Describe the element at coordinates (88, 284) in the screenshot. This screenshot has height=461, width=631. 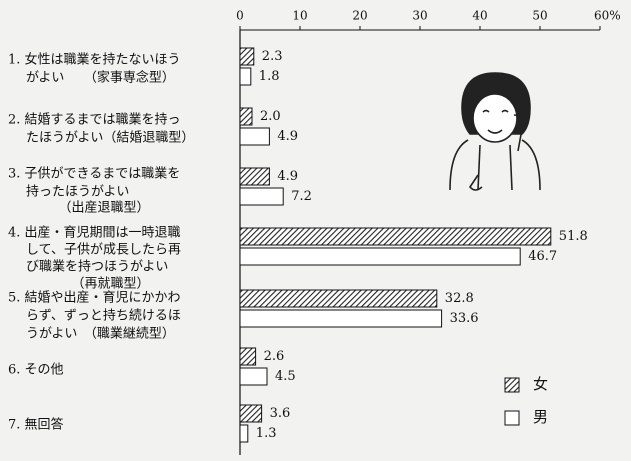
I see `category-label: （再就職型）` at that location.